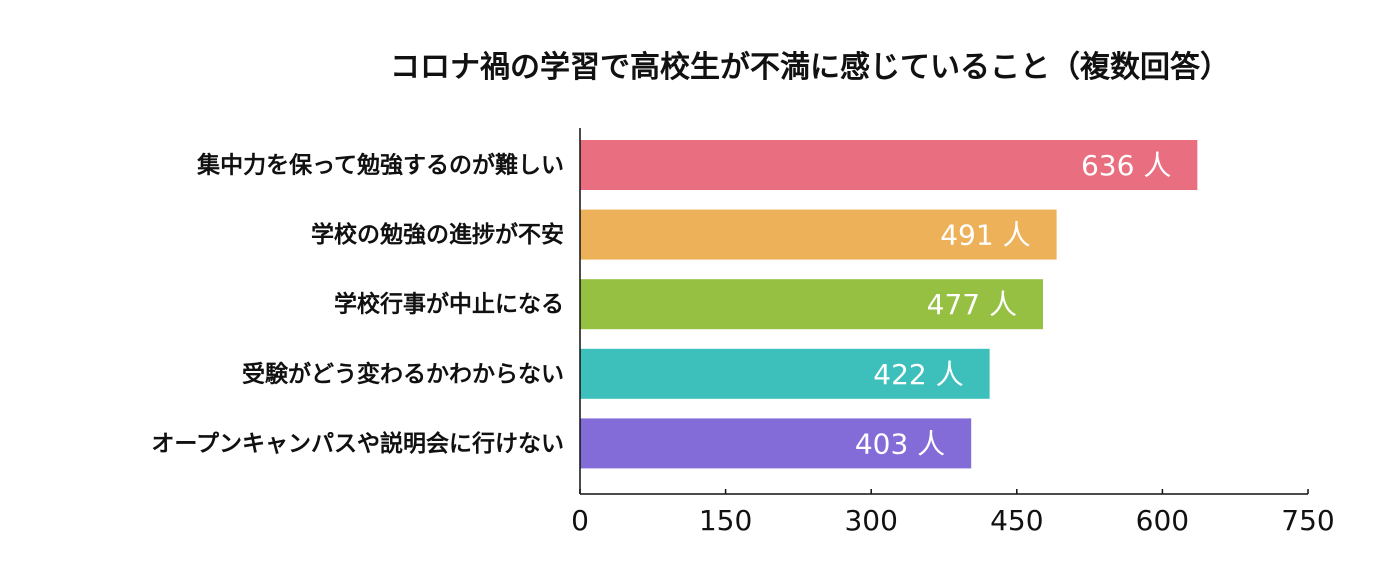 Image resolution: width=1378 pixels, height=564 pixels. Describe the element at coordinates (380, 165) in the screenshot. I see `category-label-1: 集中力を保って勉強するのが難しい` at that location.